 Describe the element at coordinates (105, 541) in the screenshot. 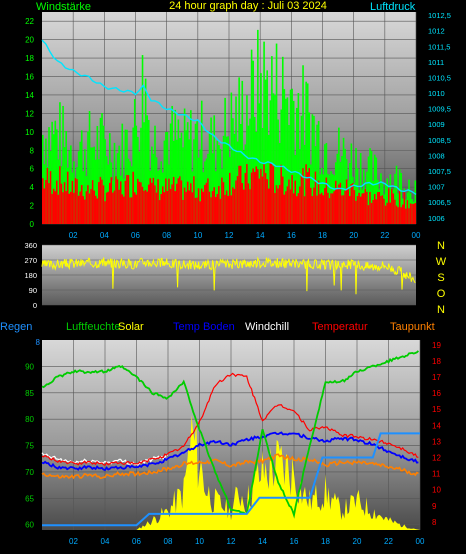

I see `x-tick-label: 04` at that location.